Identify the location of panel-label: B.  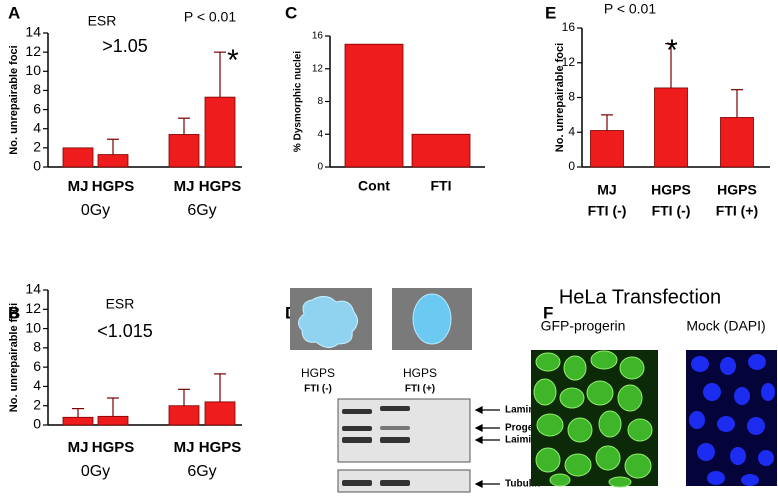
(14, 312).